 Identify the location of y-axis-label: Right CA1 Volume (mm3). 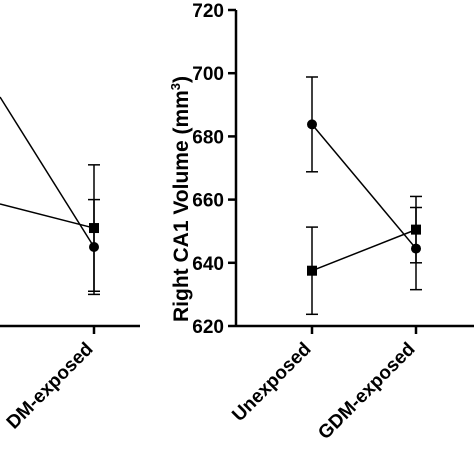
(180, 199).